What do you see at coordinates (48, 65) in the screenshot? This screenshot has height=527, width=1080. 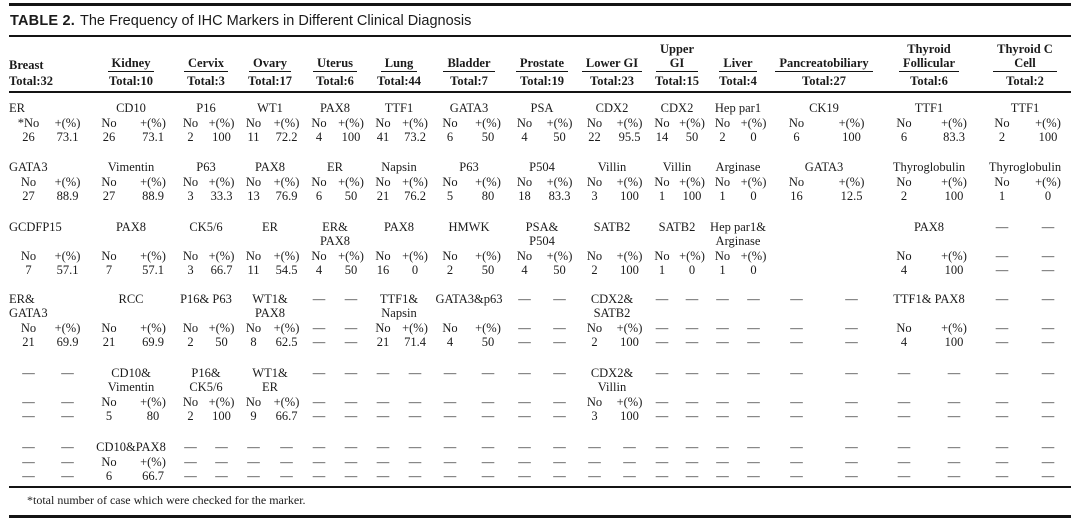 I see `diagnosis-name: Breast` at bounding box center [48, 65].